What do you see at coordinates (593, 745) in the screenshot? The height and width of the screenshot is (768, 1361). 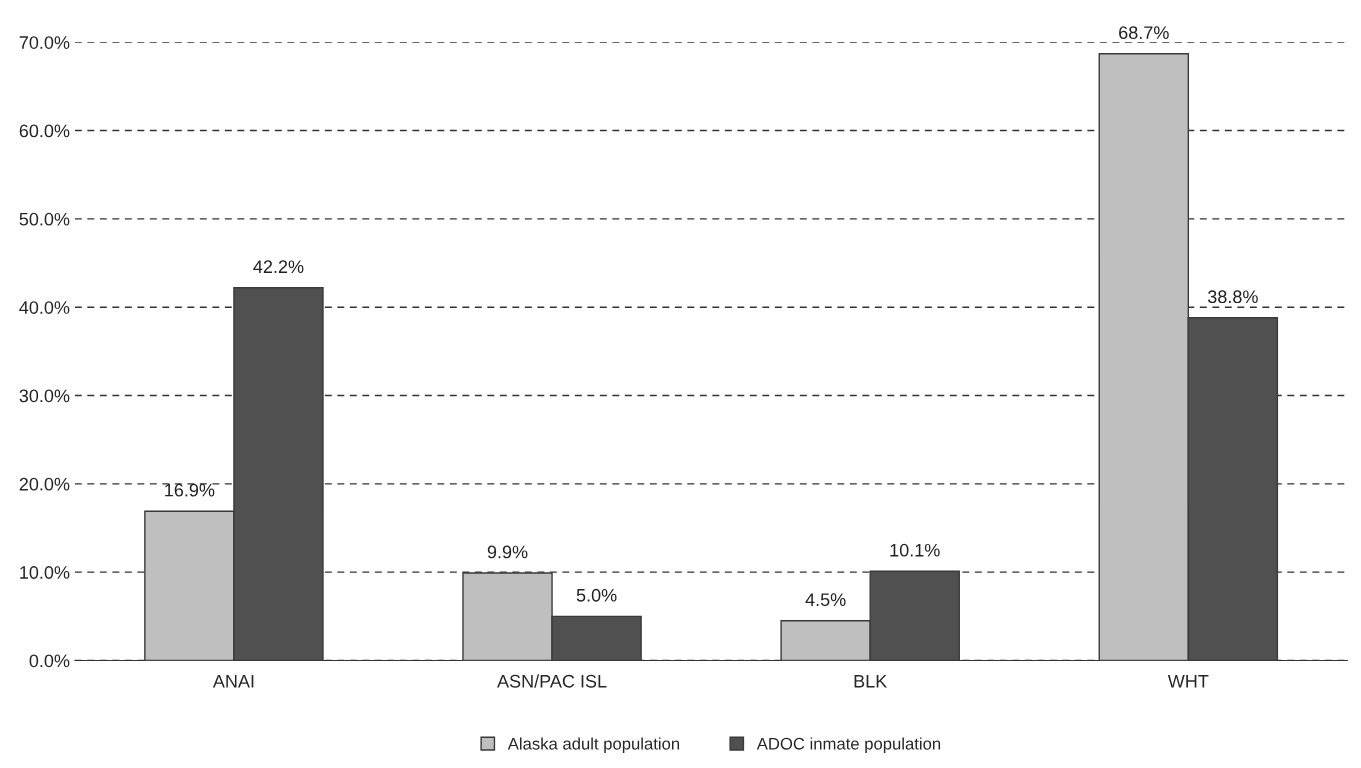 I see `legend-label: Alaska adult population` at bounding box center [593, 745].